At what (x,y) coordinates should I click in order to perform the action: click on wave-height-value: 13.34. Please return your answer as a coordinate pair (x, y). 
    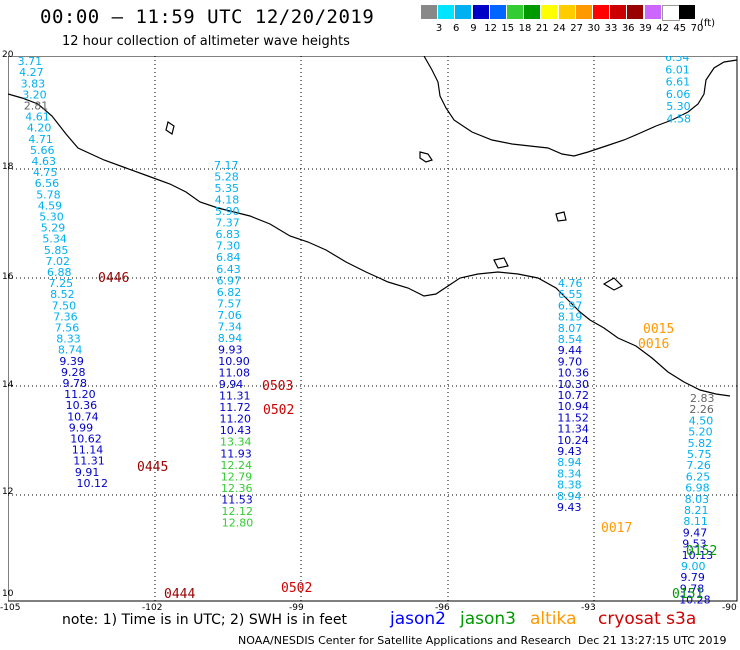
    Looking at the image, I should click on (236, 442).